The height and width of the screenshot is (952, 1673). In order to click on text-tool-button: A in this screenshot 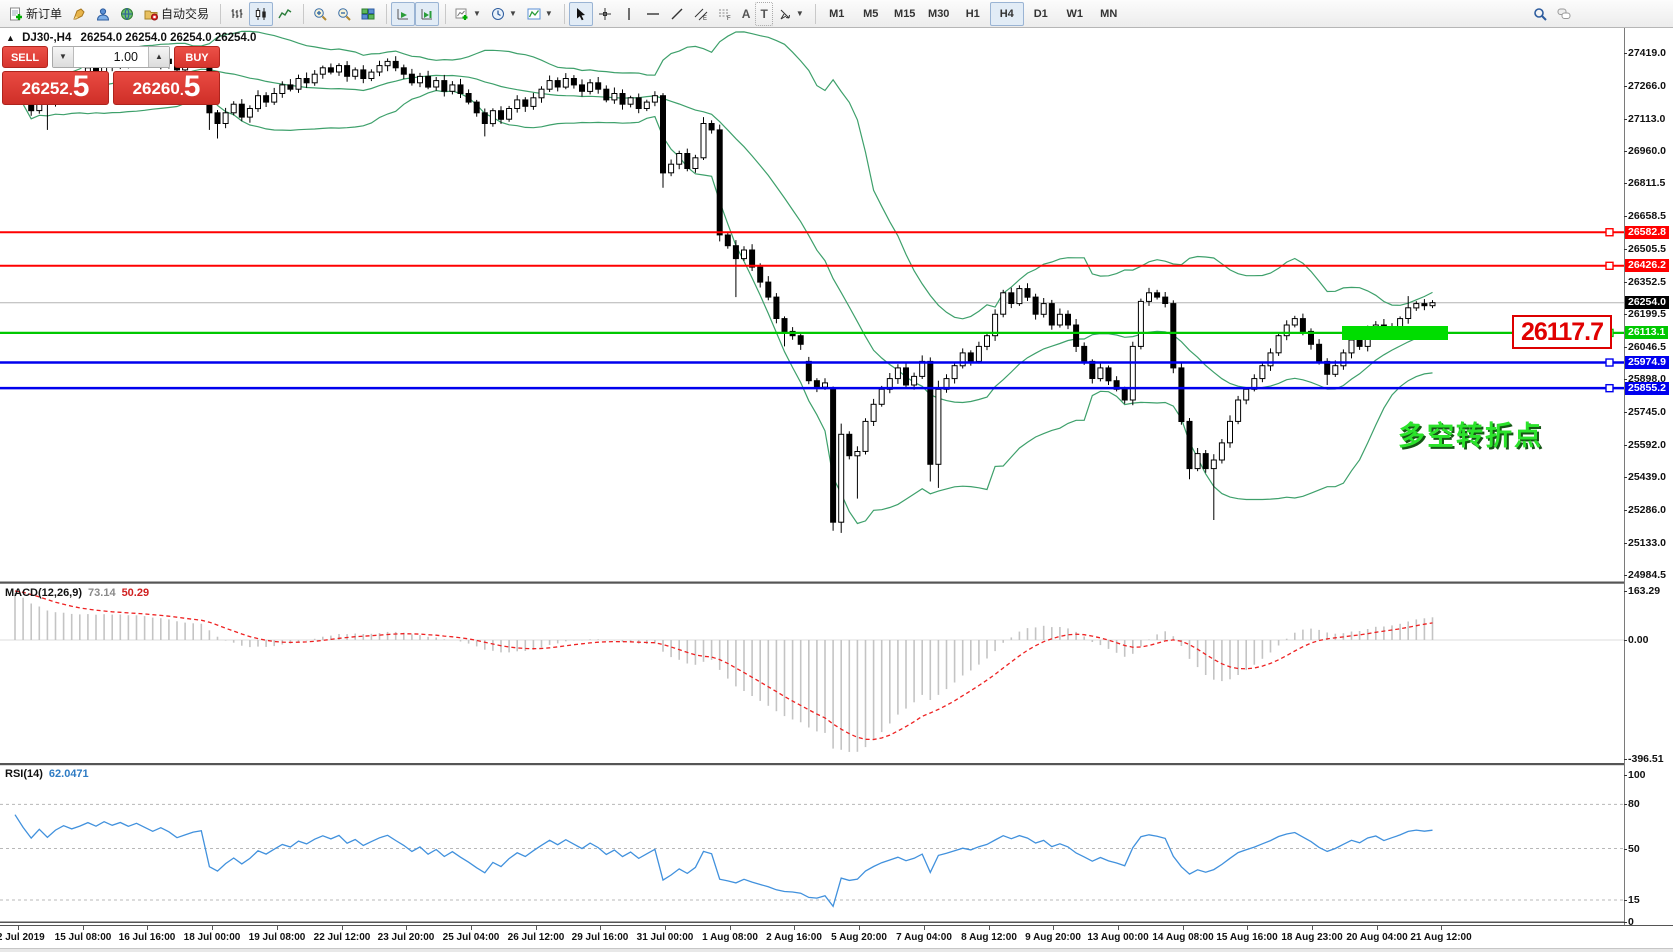, I will do `click(746, 14)`.